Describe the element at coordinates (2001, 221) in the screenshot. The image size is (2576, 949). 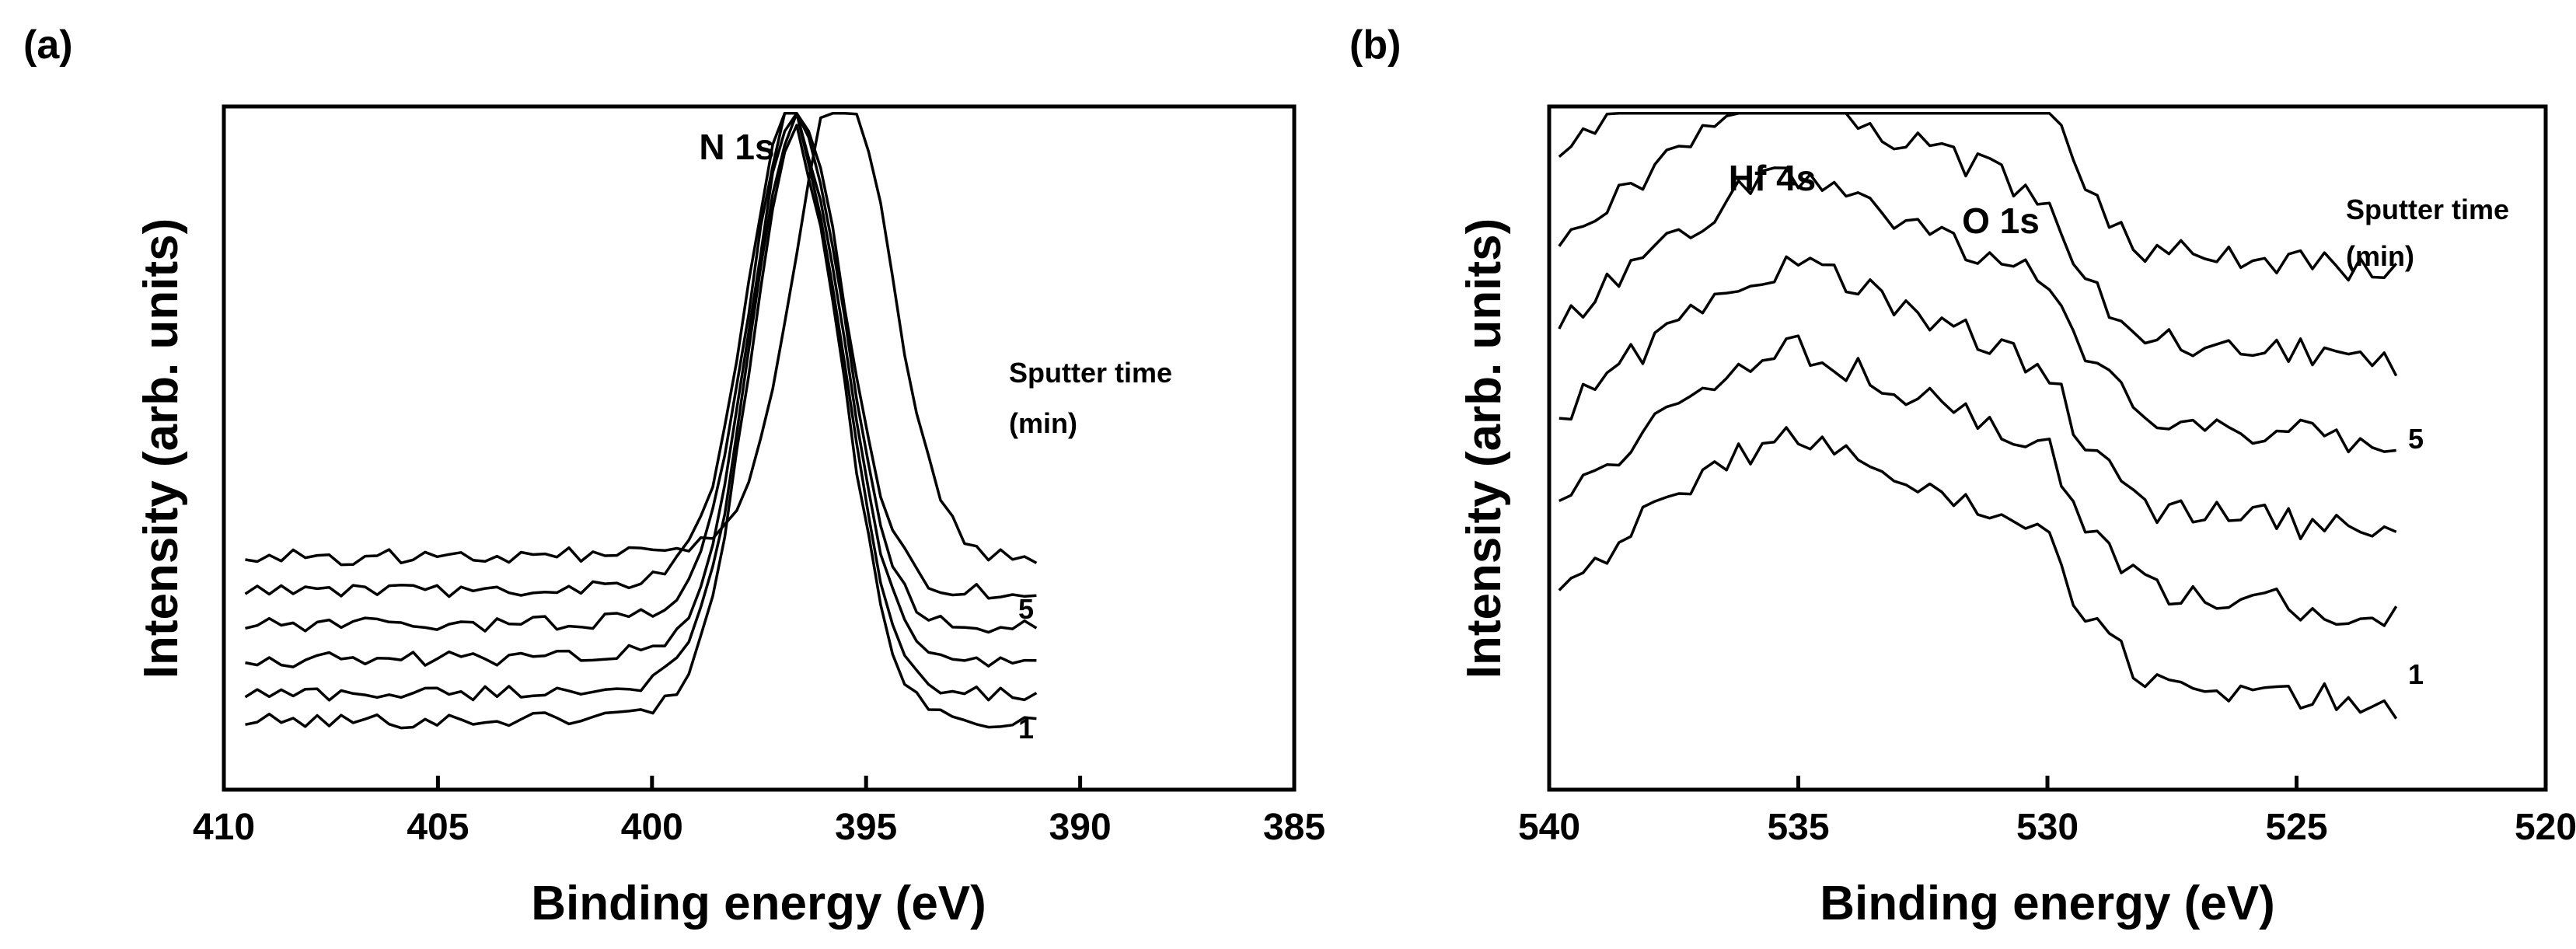
I see `panel-b-peak-label-o1s: O 1s` at that location.